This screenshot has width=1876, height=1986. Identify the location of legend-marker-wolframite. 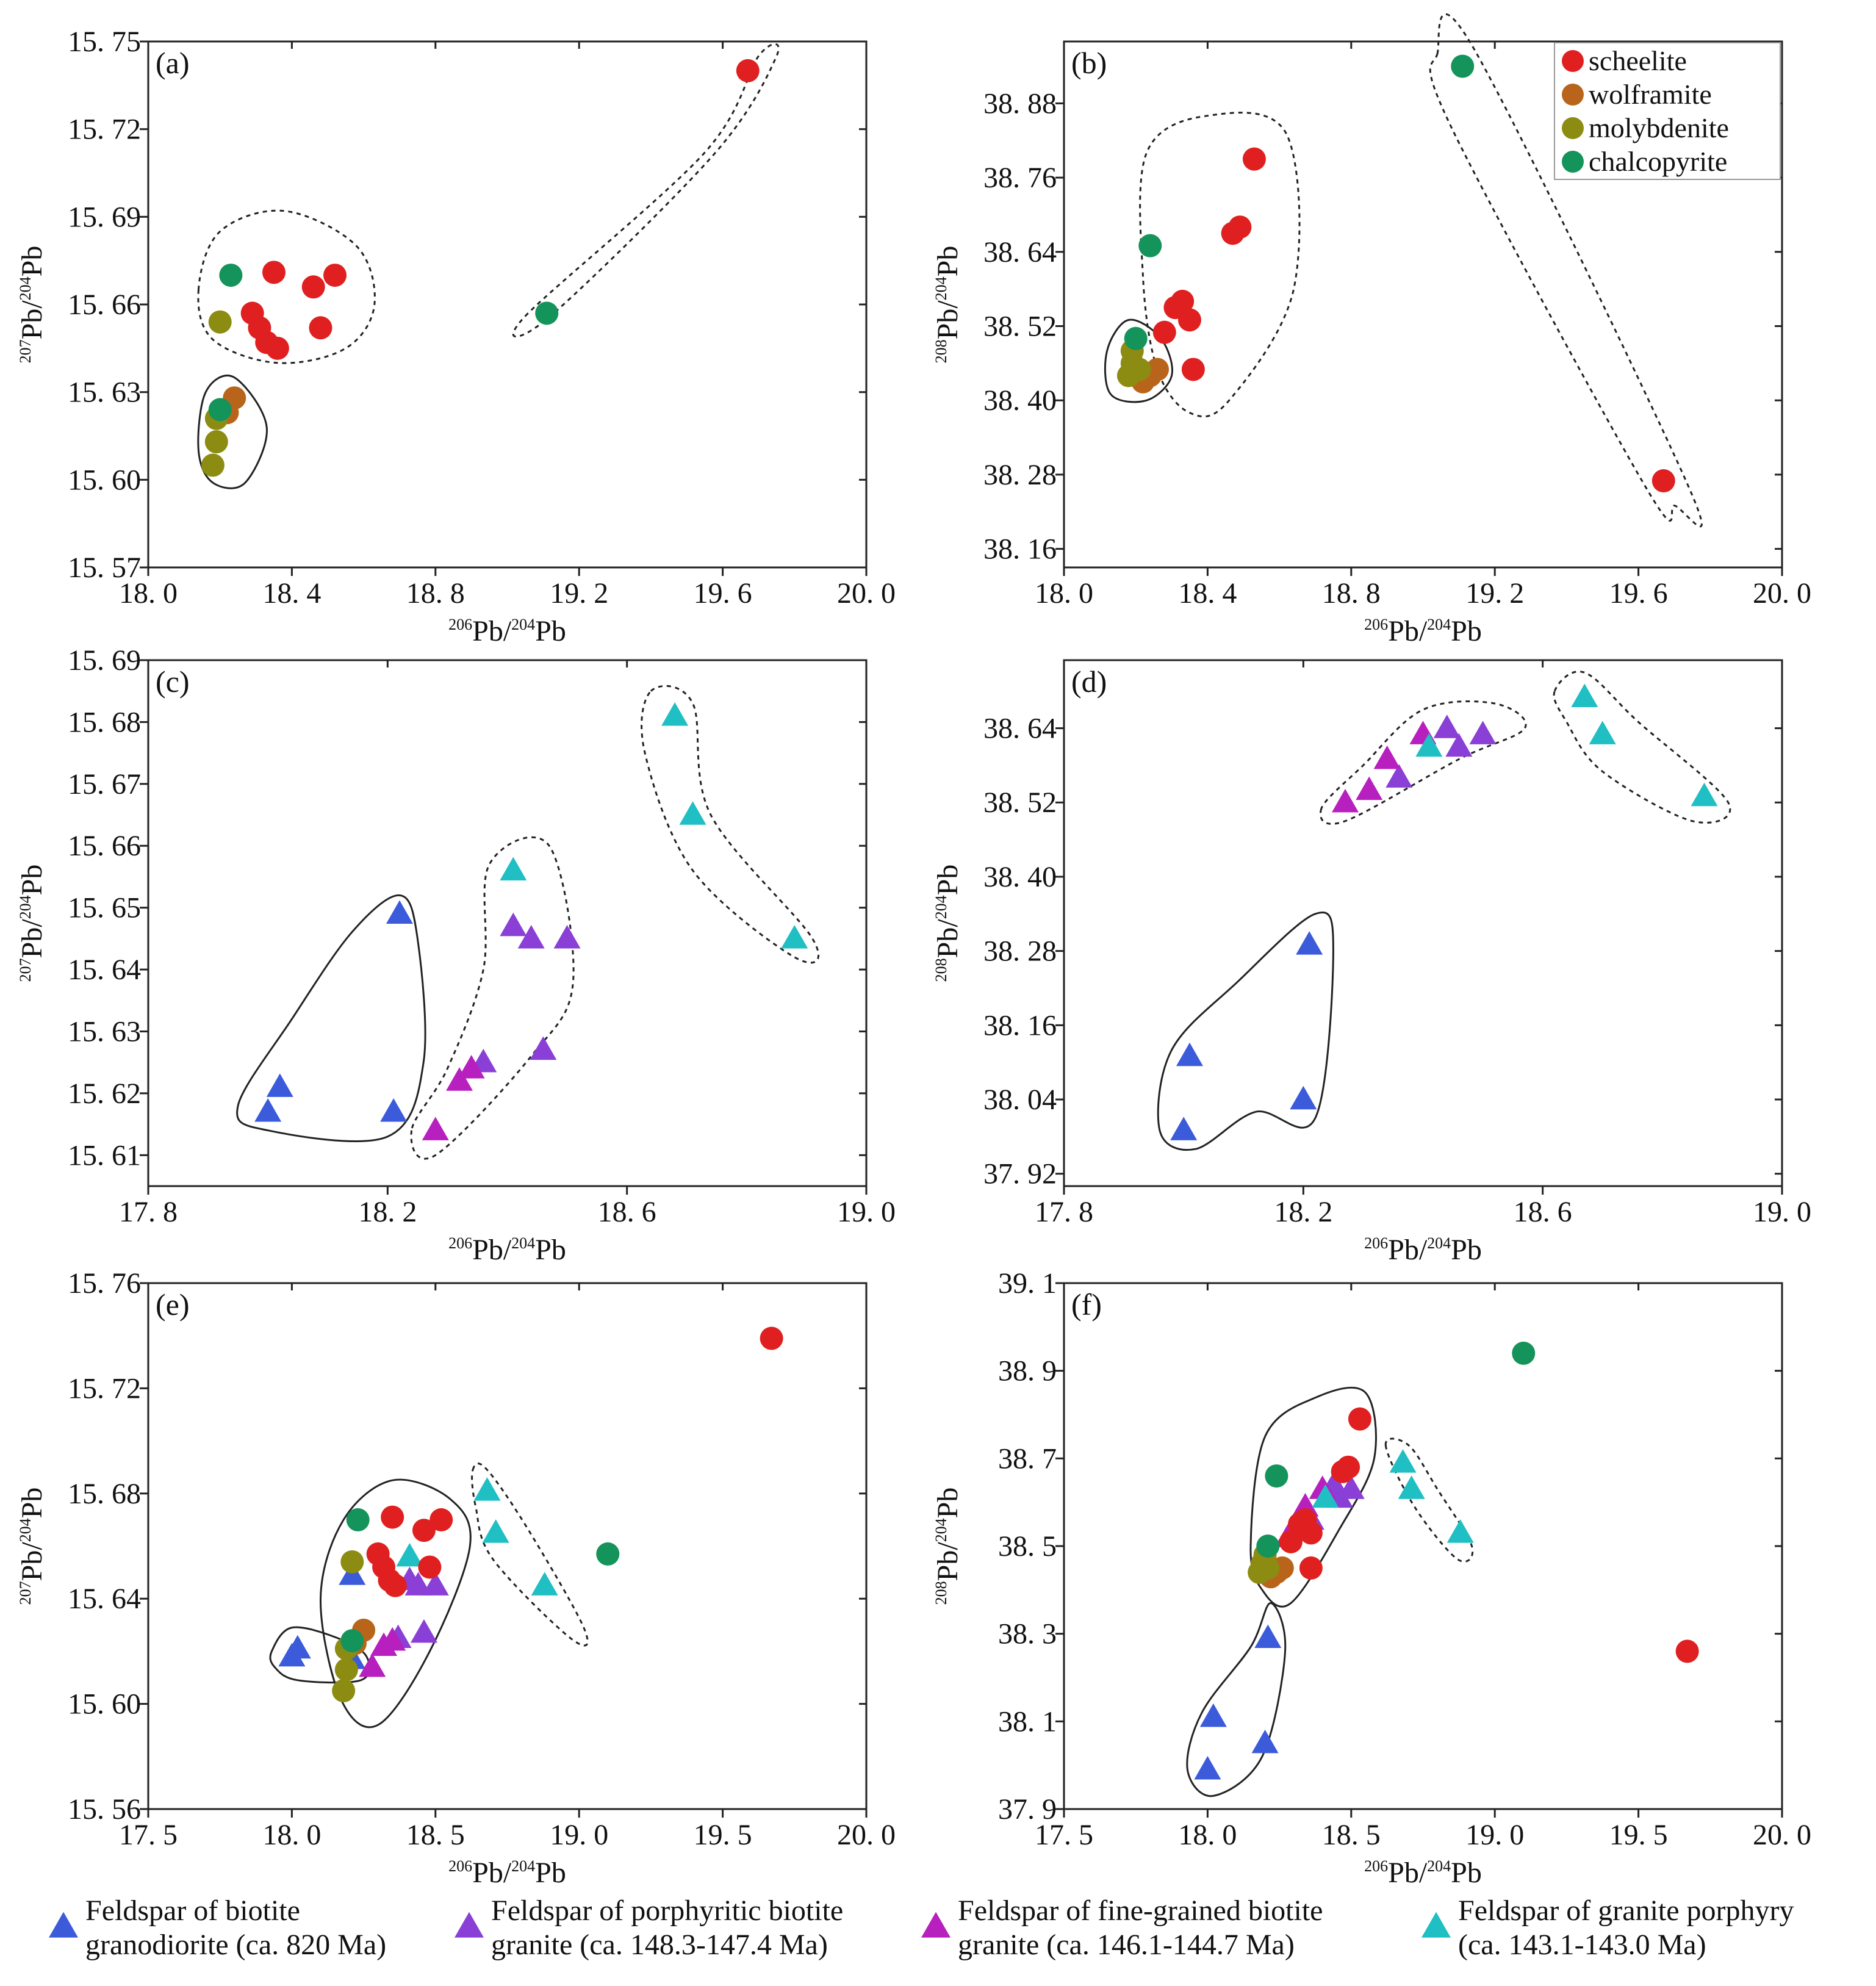
(1573, 95).